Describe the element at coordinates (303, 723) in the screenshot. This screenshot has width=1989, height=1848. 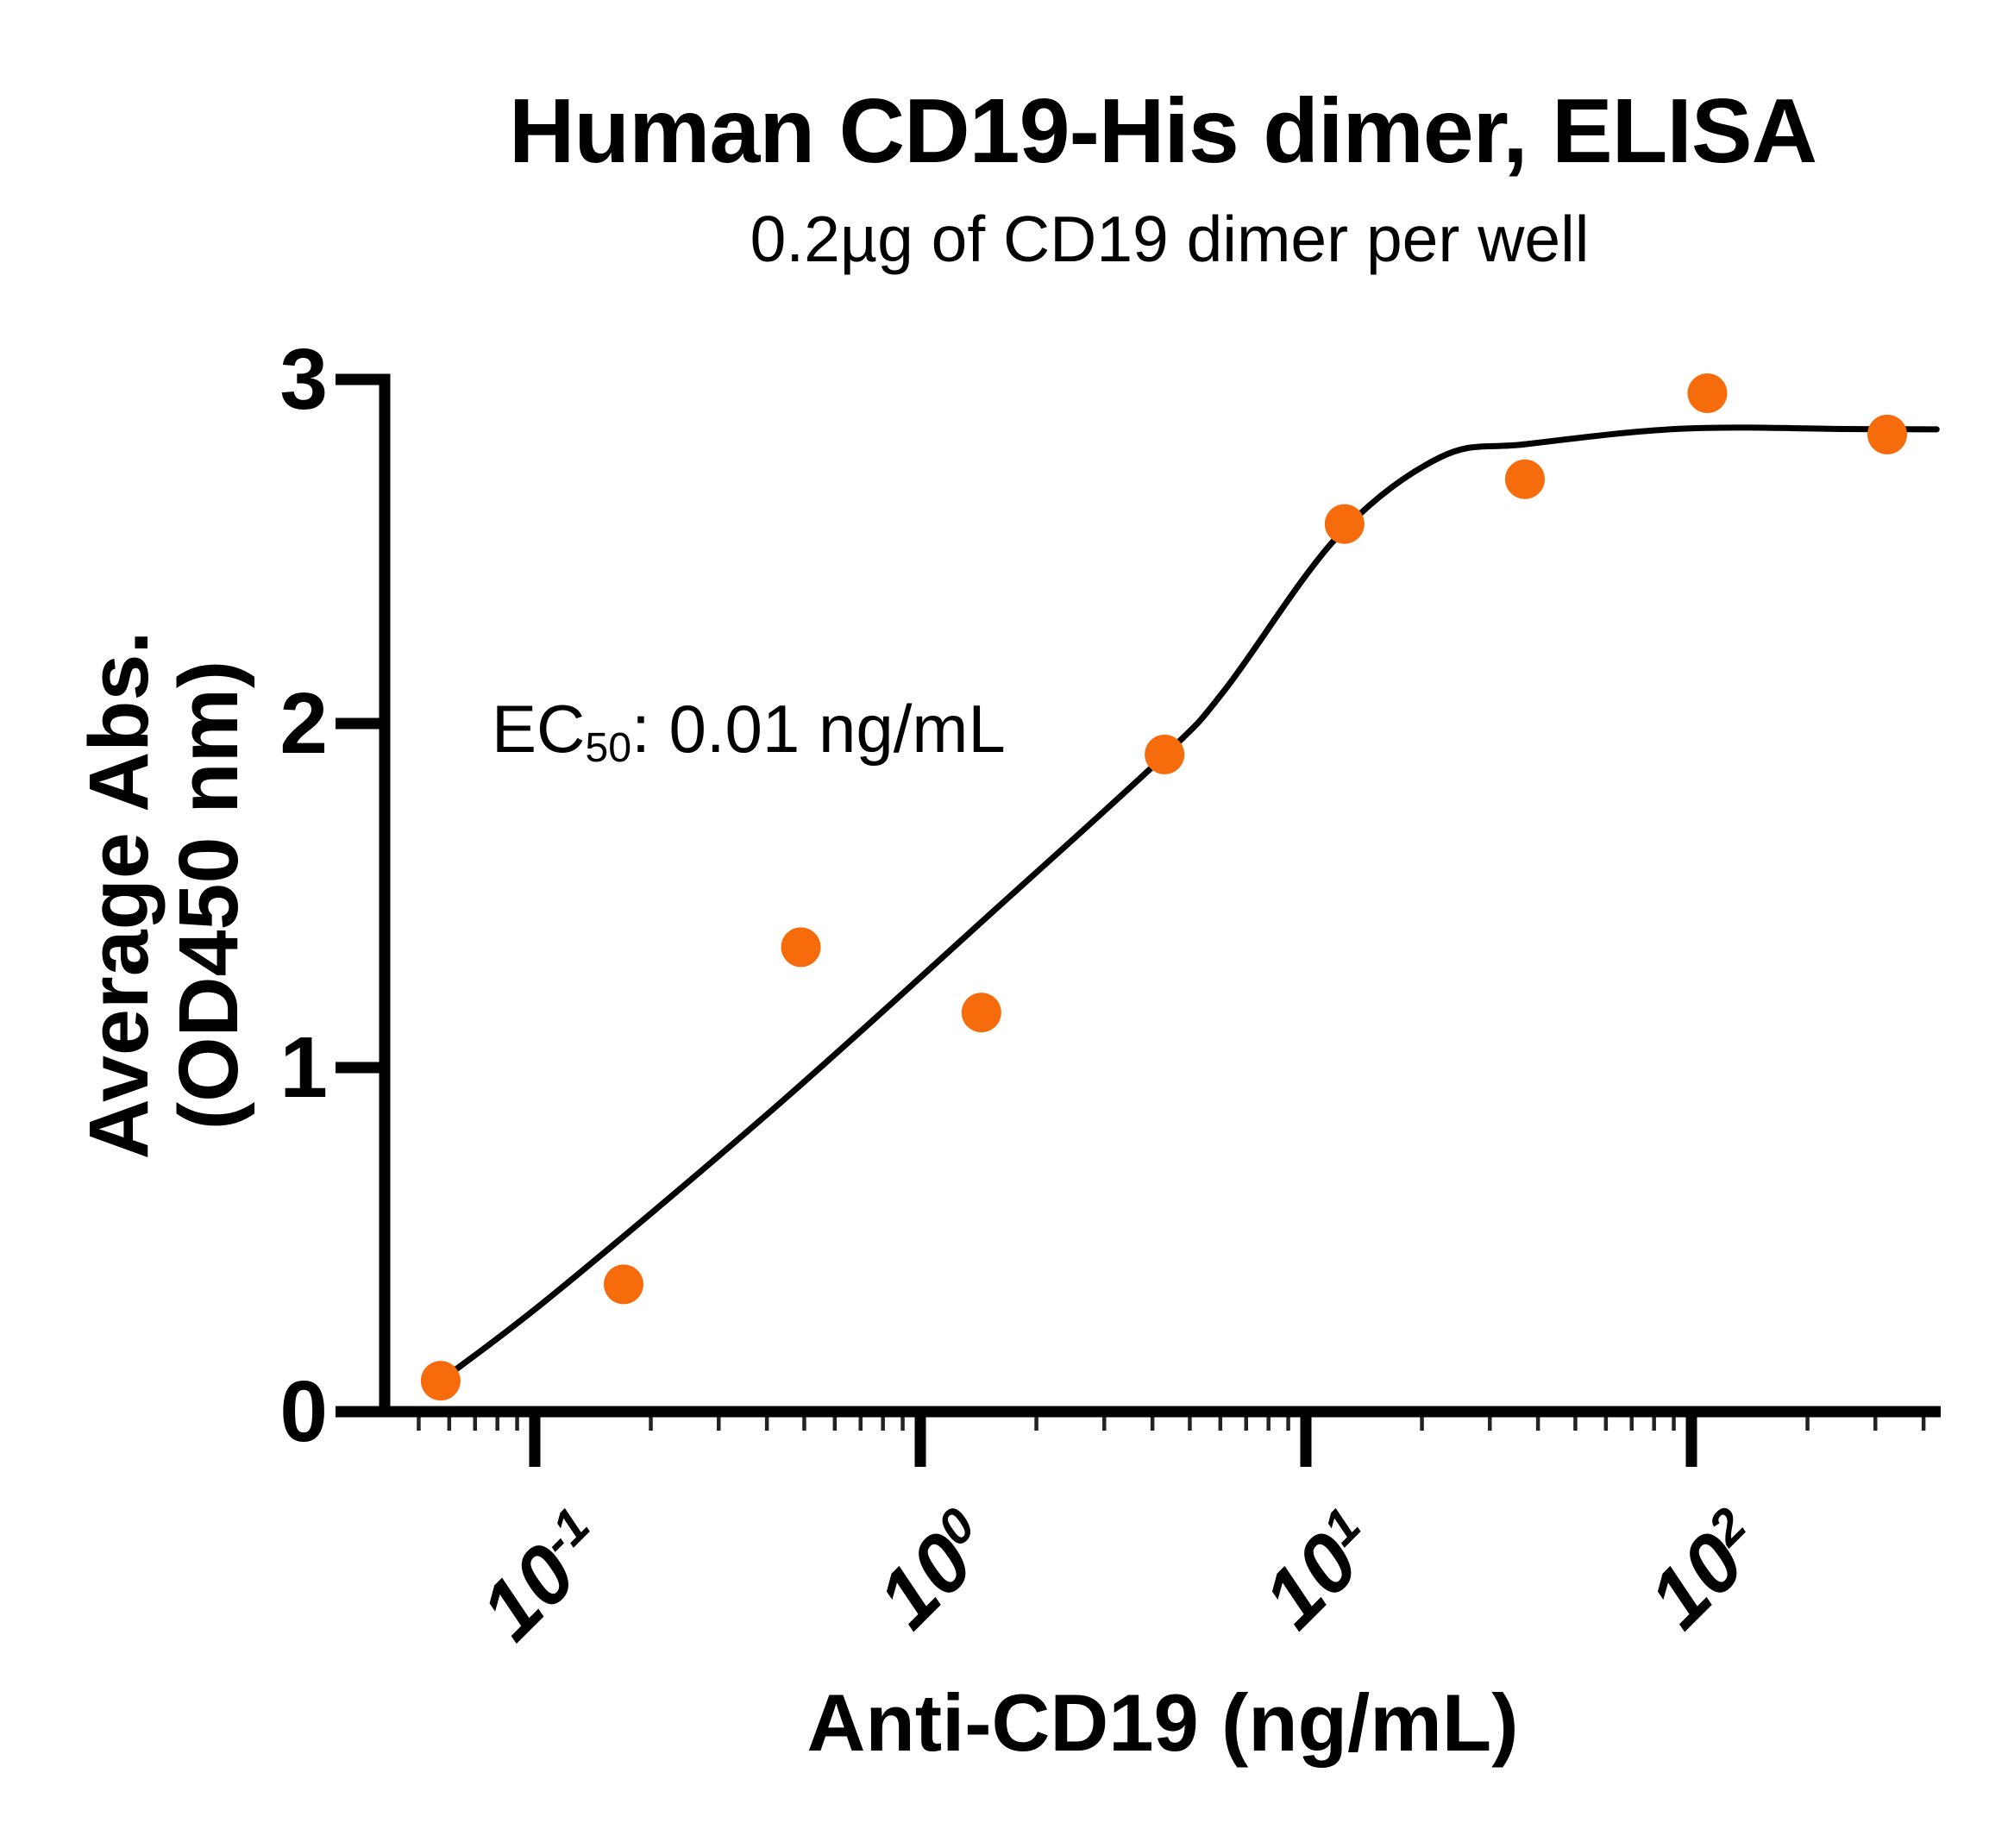
I see `y-tick-label: 2` at that location.